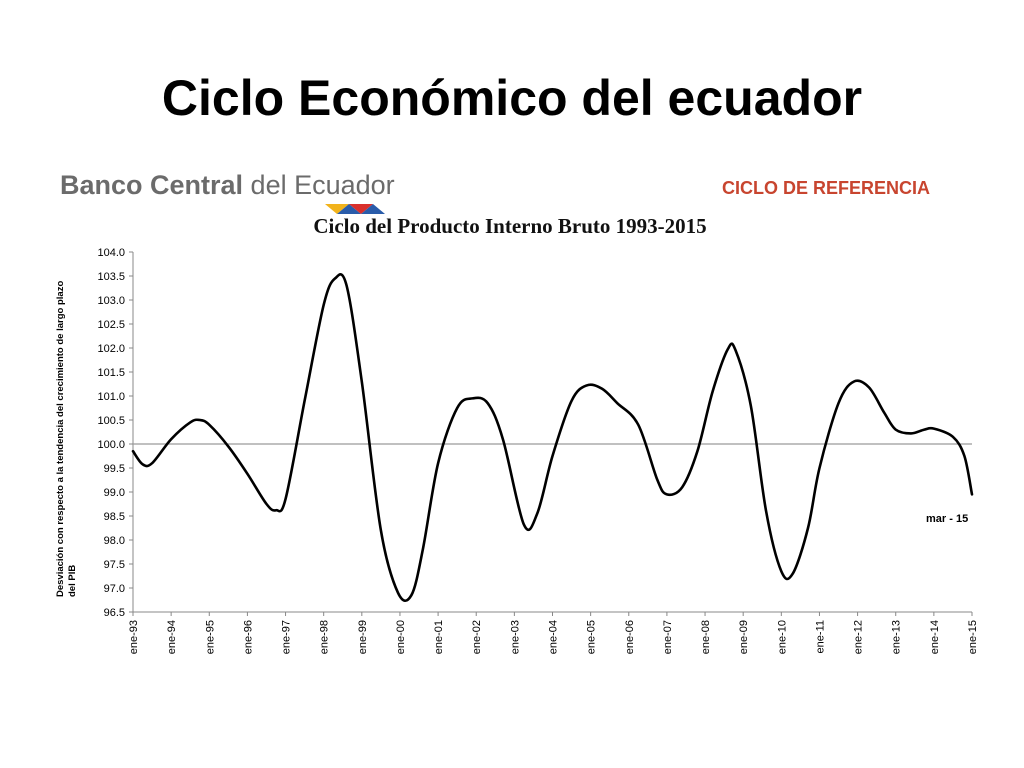 The image size is (1024, 768). I want to click on x-tick-label: ene-14, so click(935, 637).